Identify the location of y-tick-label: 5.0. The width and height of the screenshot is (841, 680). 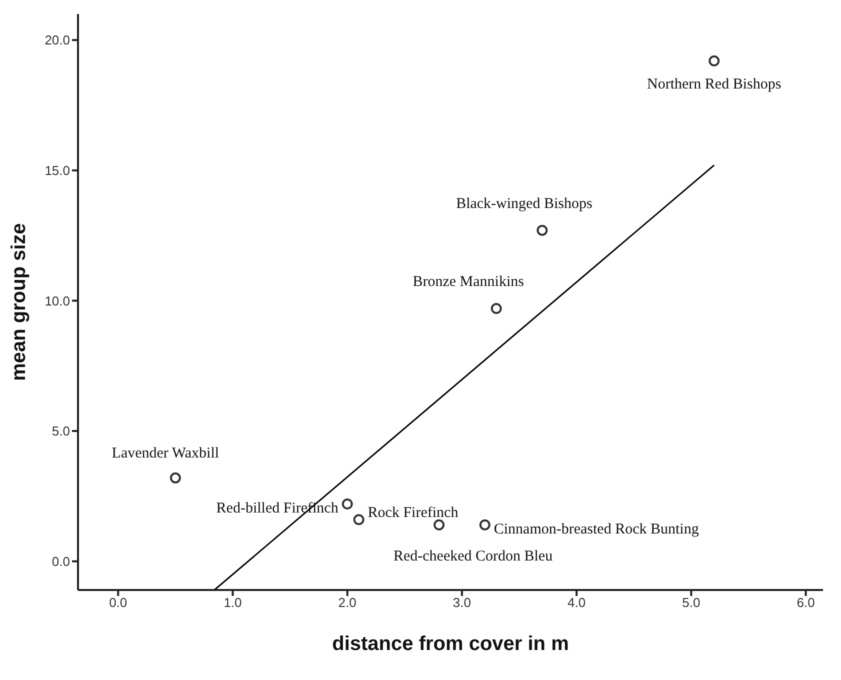
(61, 431).